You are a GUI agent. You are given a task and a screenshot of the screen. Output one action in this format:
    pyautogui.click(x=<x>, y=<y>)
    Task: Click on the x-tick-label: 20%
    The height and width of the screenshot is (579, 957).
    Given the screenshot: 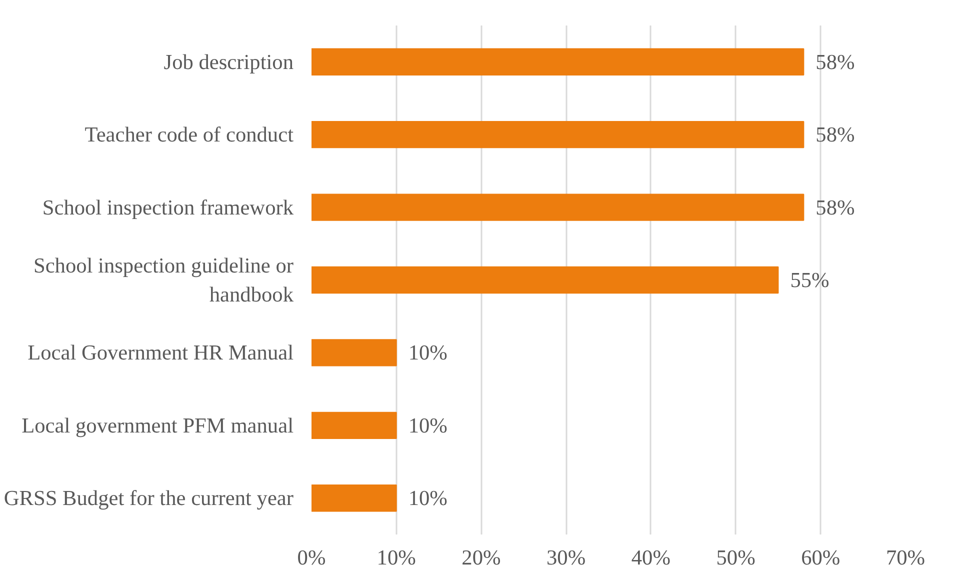 What is the action you would take?
    pyautogui.click(x=481, y=558)
    